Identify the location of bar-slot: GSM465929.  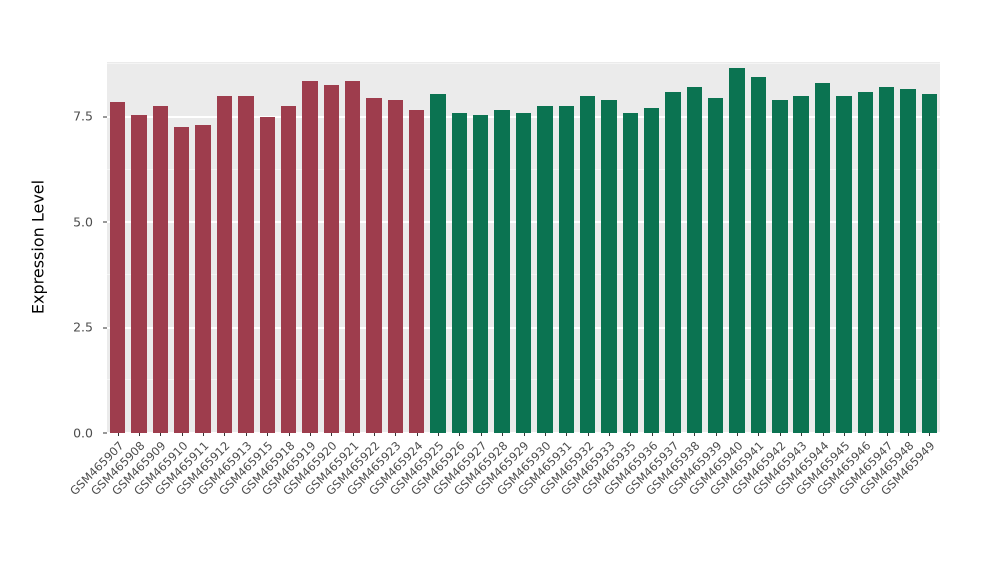
(503, 280).